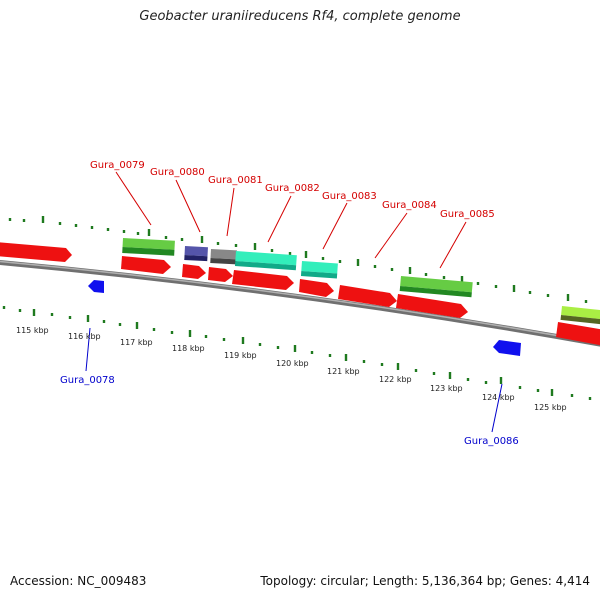 This screenshot has width=600, height=600. I want to click on outer-ruler, so click(298, 259).